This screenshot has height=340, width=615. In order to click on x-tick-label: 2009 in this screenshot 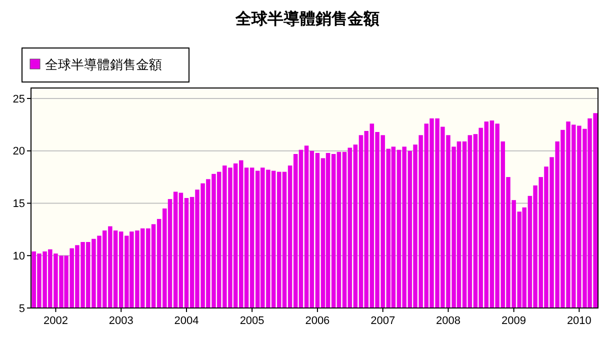, I will do `click(514, 321)`.